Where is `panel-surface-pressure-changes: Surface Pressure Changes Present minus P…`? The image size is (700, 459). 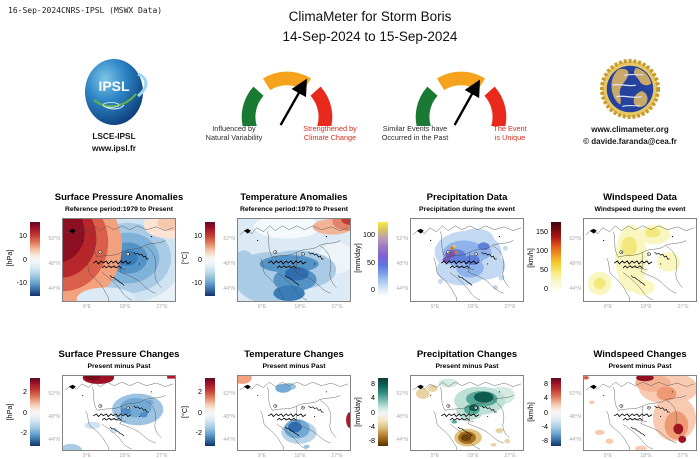
panel-surface-pressure-changes: Surface Pressure Changes Present minus P… is located at coordinates (90, 403).